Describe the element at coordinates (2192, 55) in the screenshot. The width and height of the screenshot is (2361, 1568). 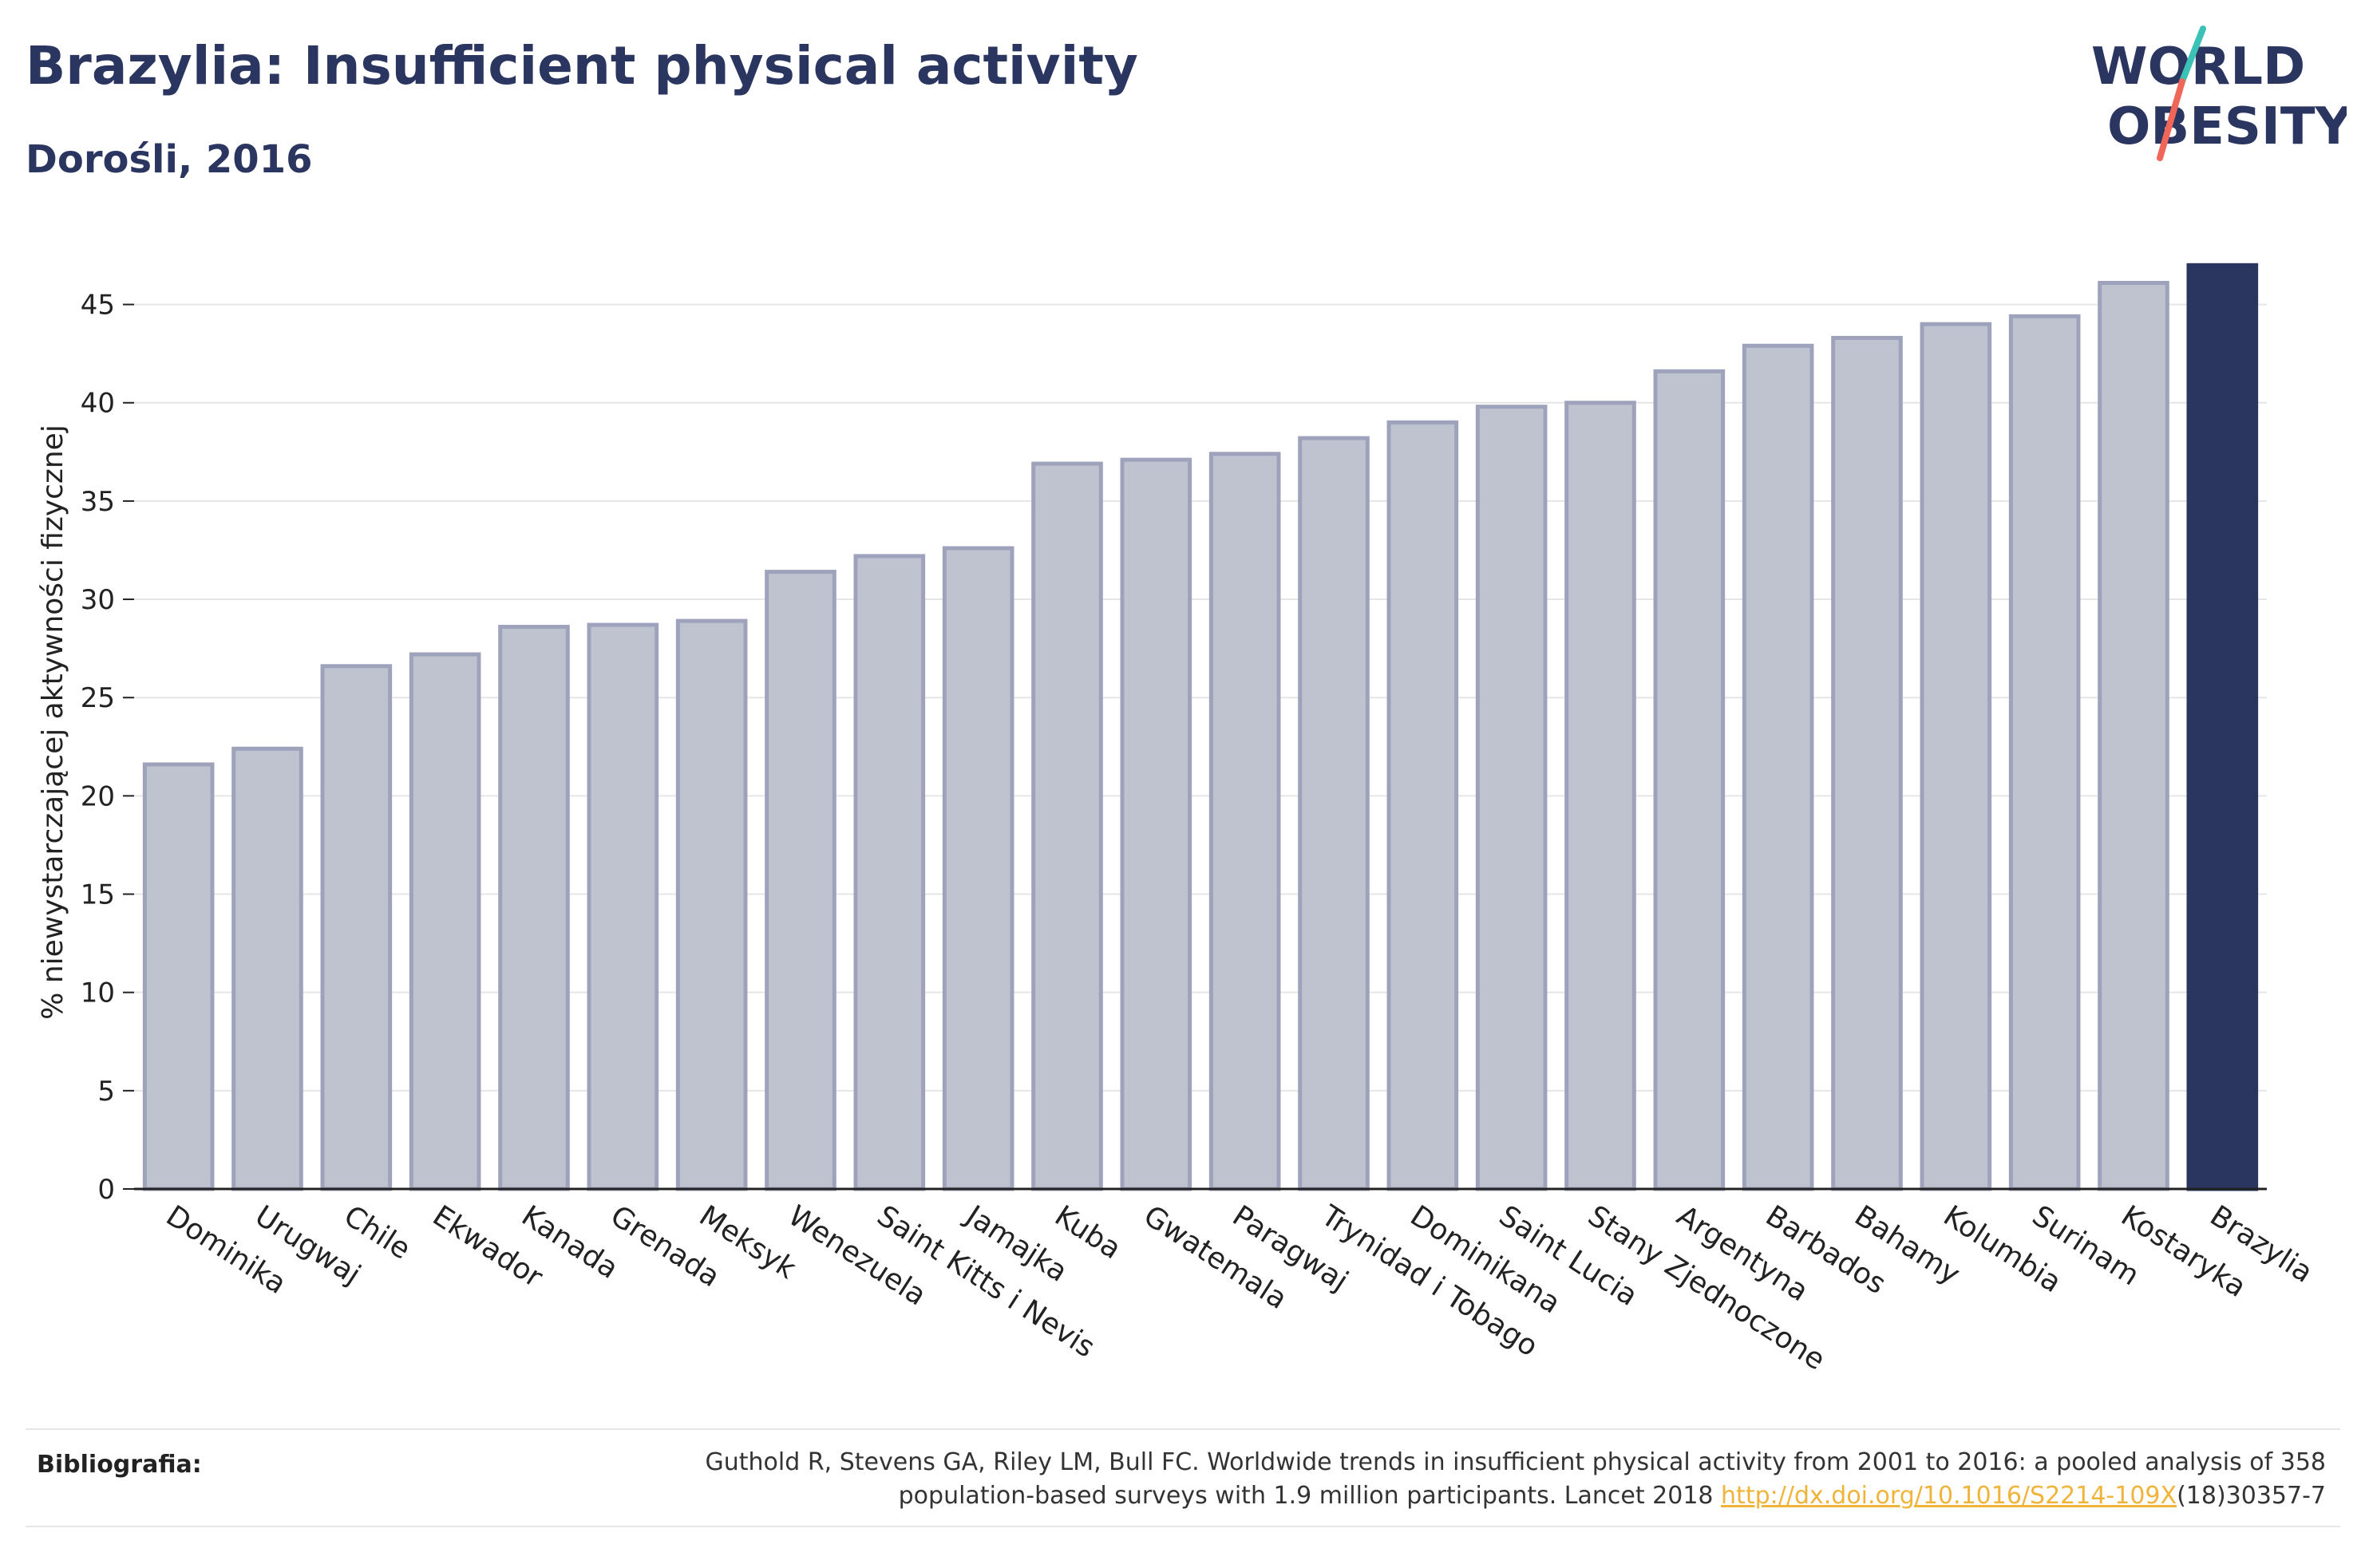
I see `logo-slash-teal-icon` at that location.